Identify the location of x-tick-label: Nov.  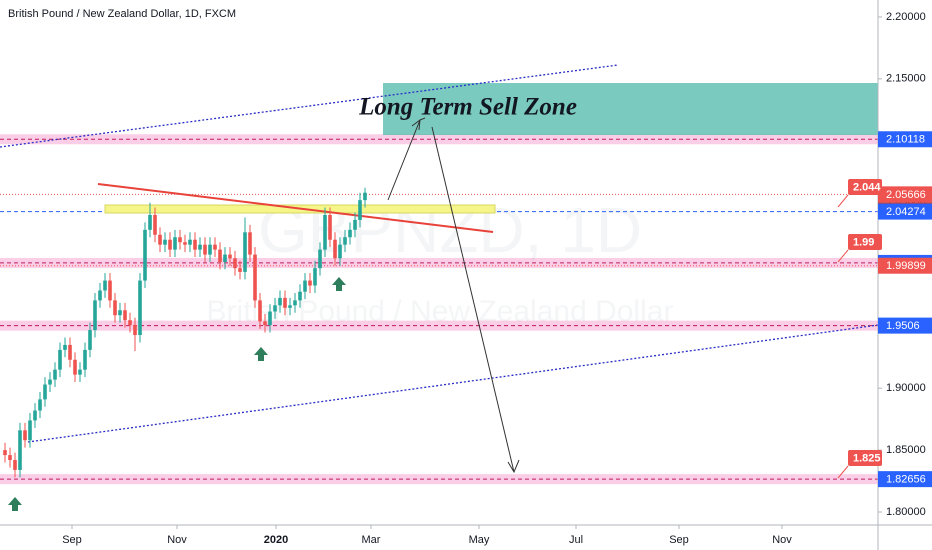
(177, 540).